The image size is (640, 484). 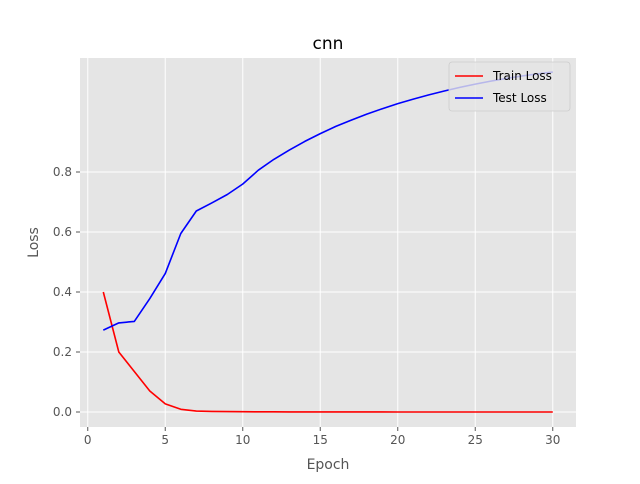 I want to click on legend-label: Test Loss, so click(x=519, y=98).